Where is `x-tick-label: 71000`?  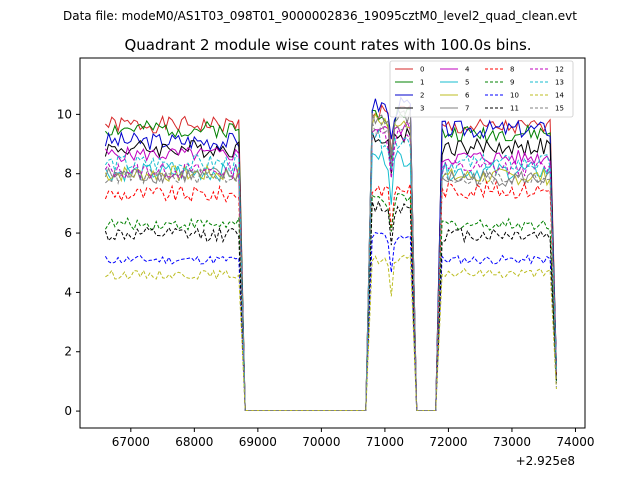 x-tick-label: 71000 is located at coordinates (385, 442).